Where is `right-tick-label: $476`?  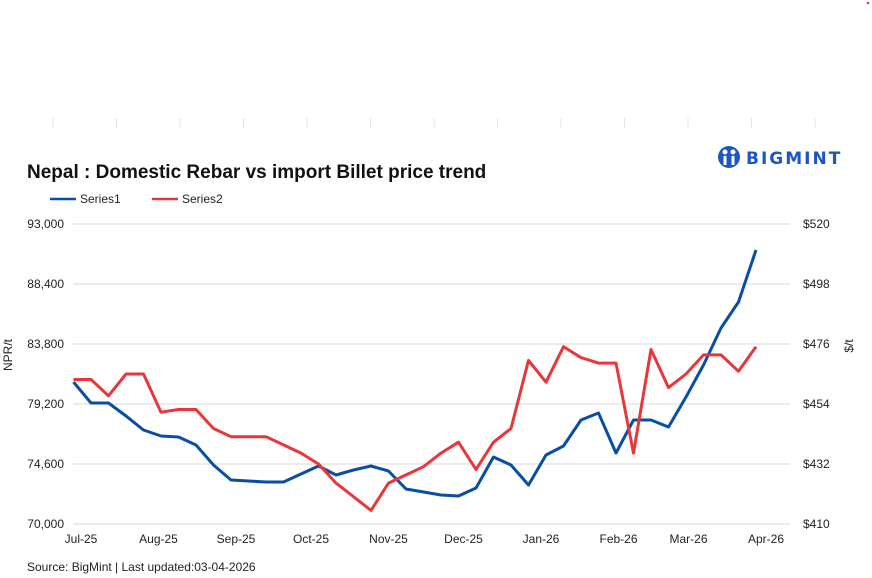
right-tick-label: $476 is located at coordinates (816, 344).